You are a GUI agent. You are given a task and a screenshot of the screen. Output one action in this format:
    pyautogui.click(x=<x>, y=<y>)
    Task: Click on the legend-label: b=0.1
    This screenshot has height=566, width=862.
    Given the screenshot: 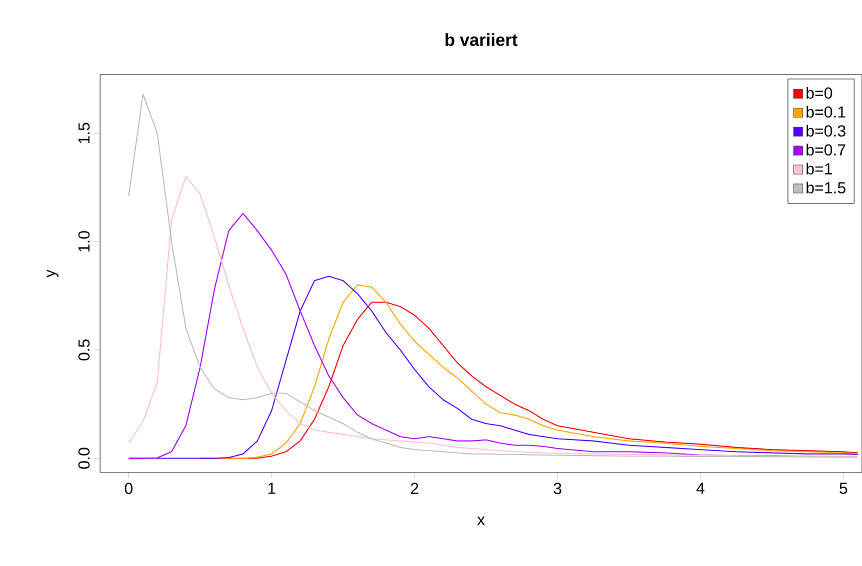 What is the action you would take?
    pyautogui.click(x=826, y=112)
    